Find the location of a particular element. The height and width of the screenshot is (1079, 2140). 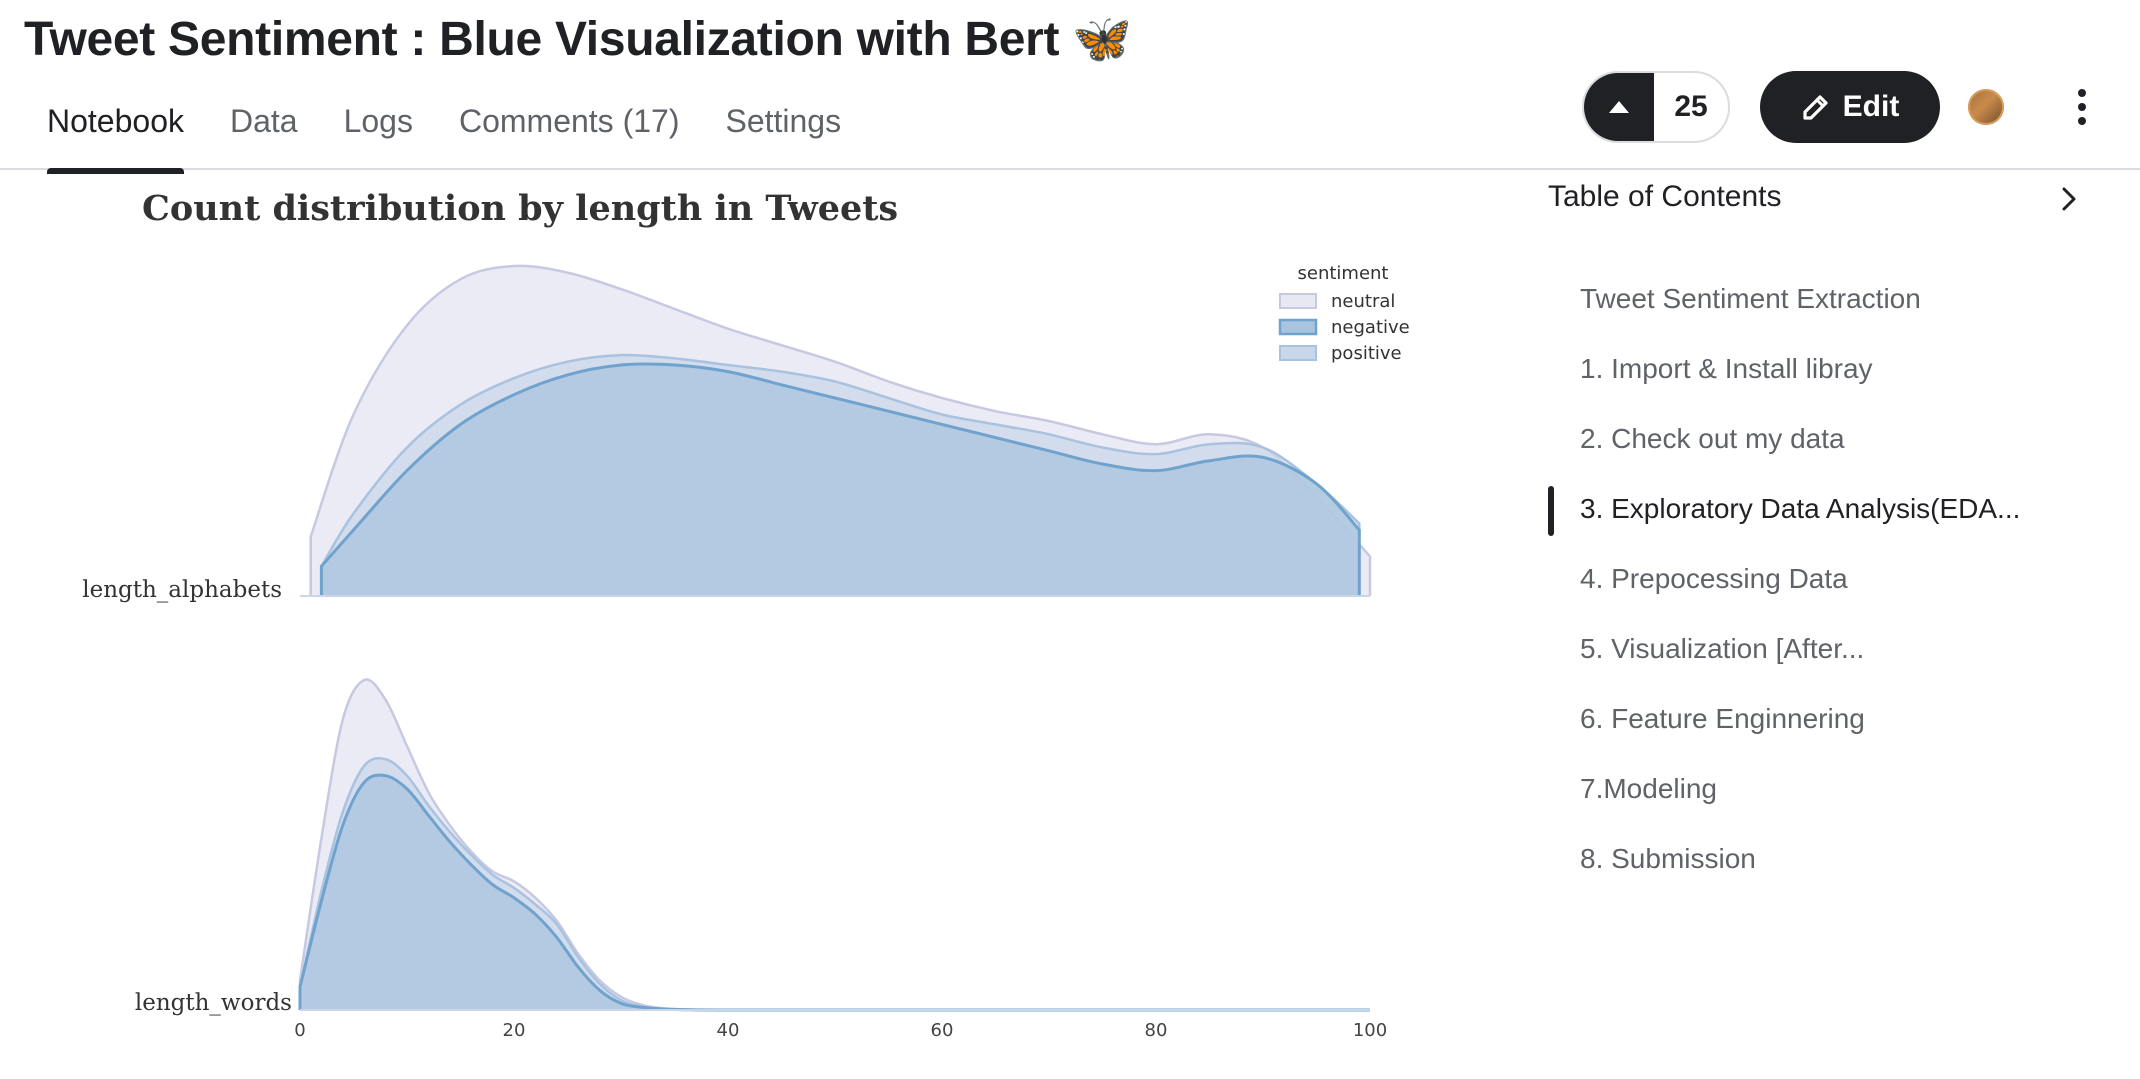

x-tick-label: 20 is located at coordinates (514, 1030).